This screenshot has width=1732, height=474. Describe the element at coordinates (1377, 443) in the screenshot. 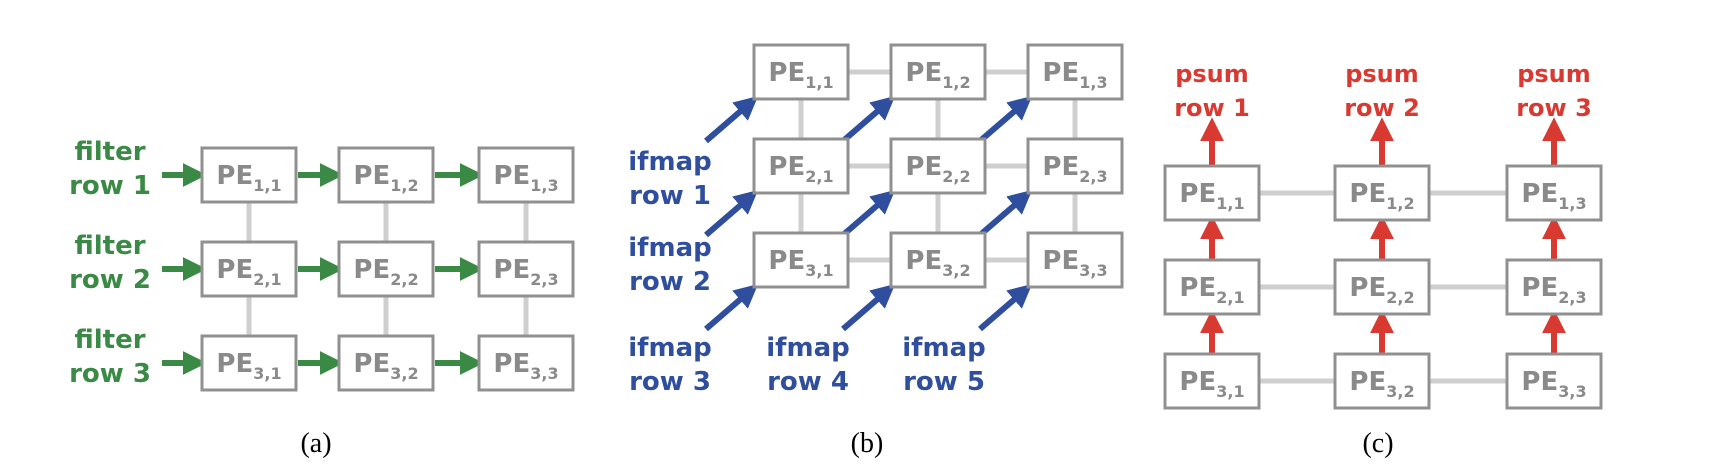

I see `panel-caption: (c)` at that location.